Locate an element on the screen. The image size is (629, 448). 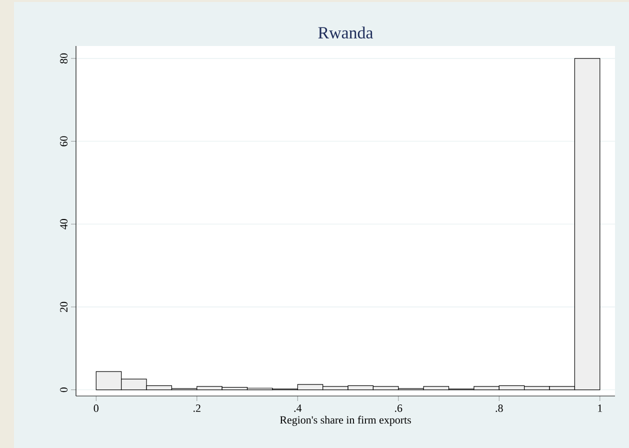
y-tick-label: 80 is located at coordinates (64, 58).